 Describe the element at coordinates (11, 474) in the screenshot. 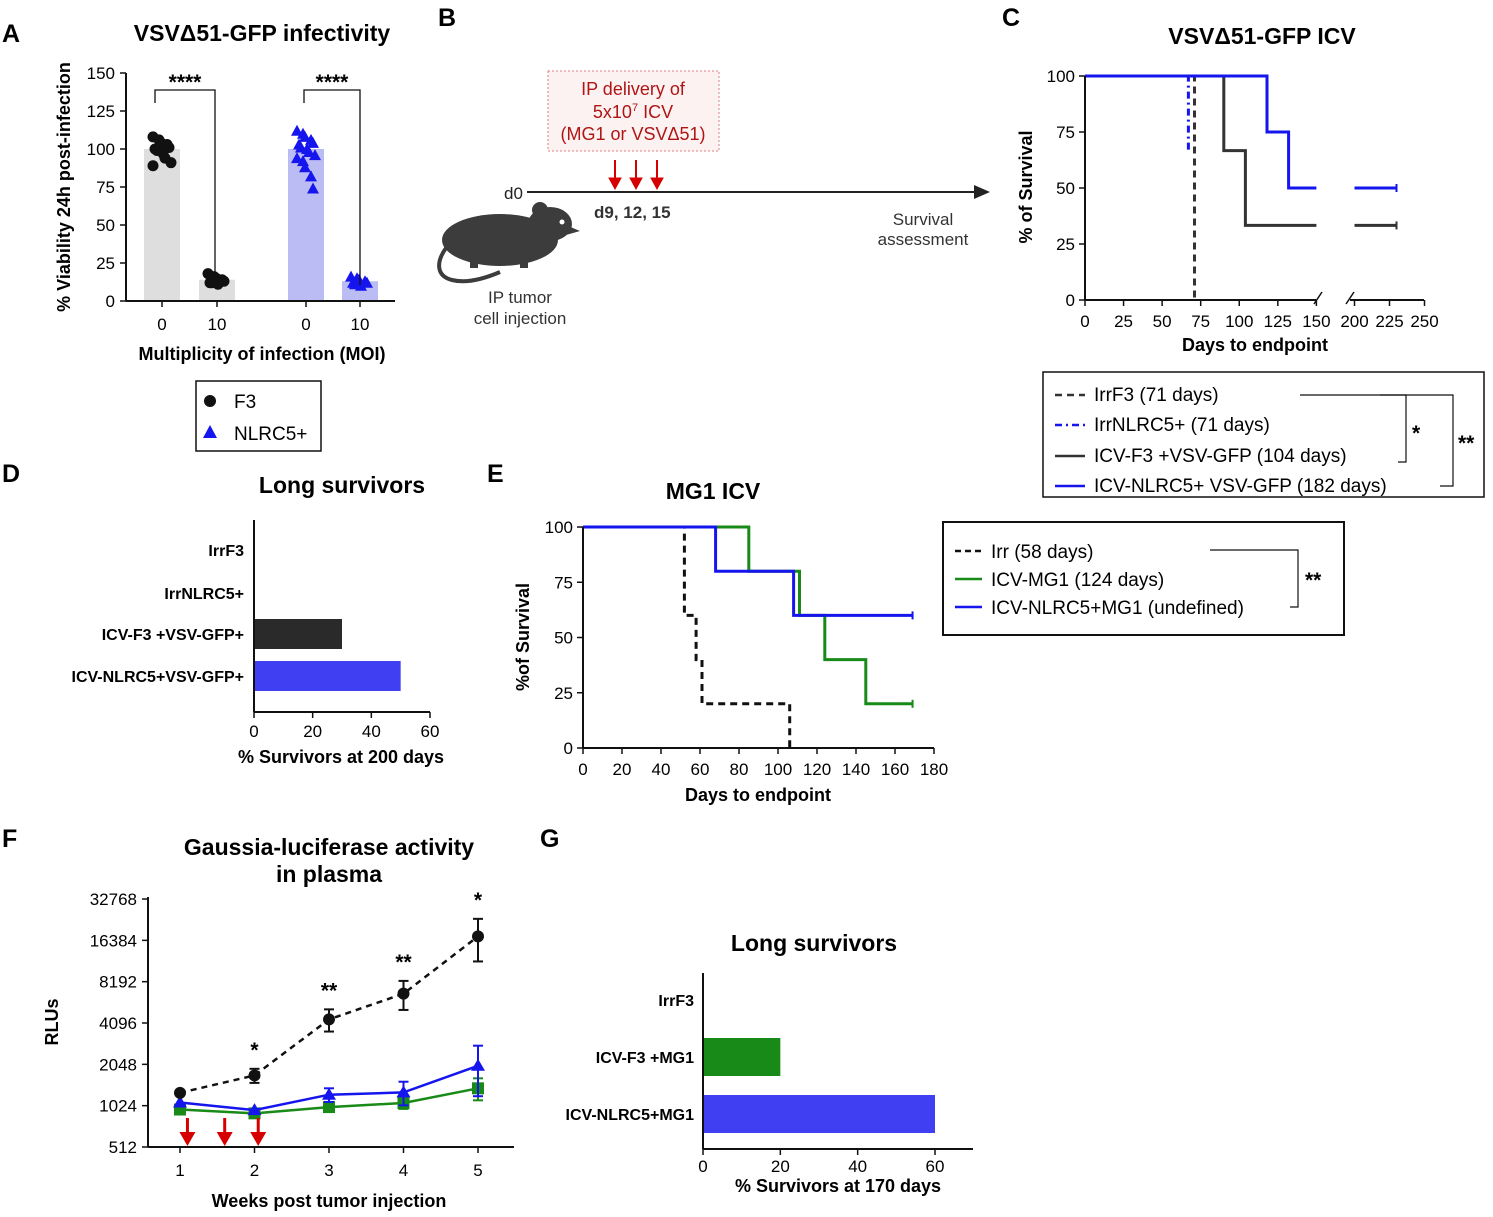

I see `panel-label-d: D` at that location.